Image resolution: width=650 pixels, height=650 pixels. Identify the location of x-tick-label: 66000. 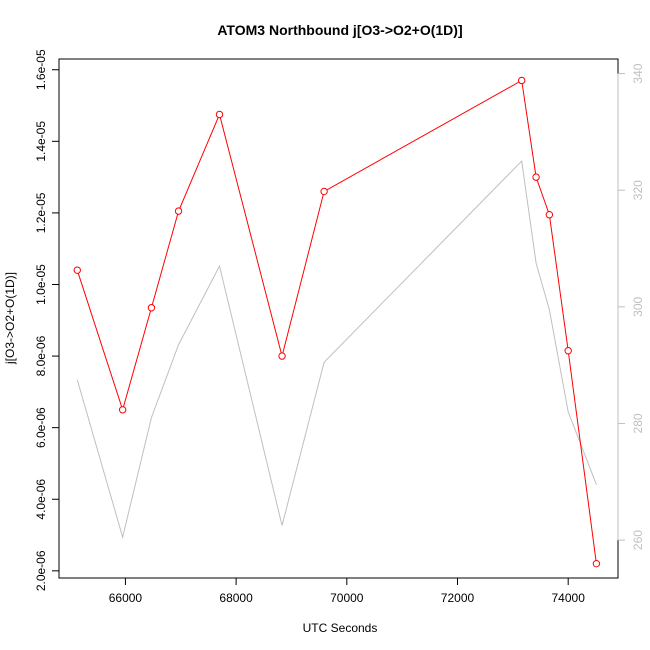
(126, 598).